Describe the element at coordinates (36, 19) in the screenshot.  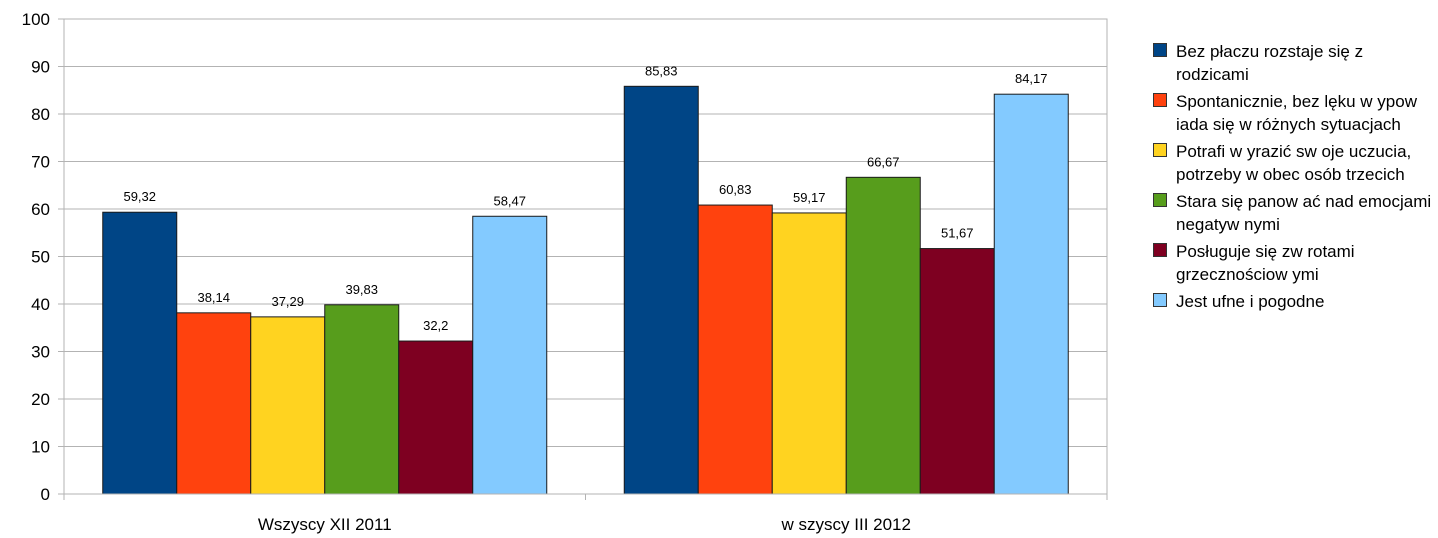
I see `y-tick-label: 100` at that location.